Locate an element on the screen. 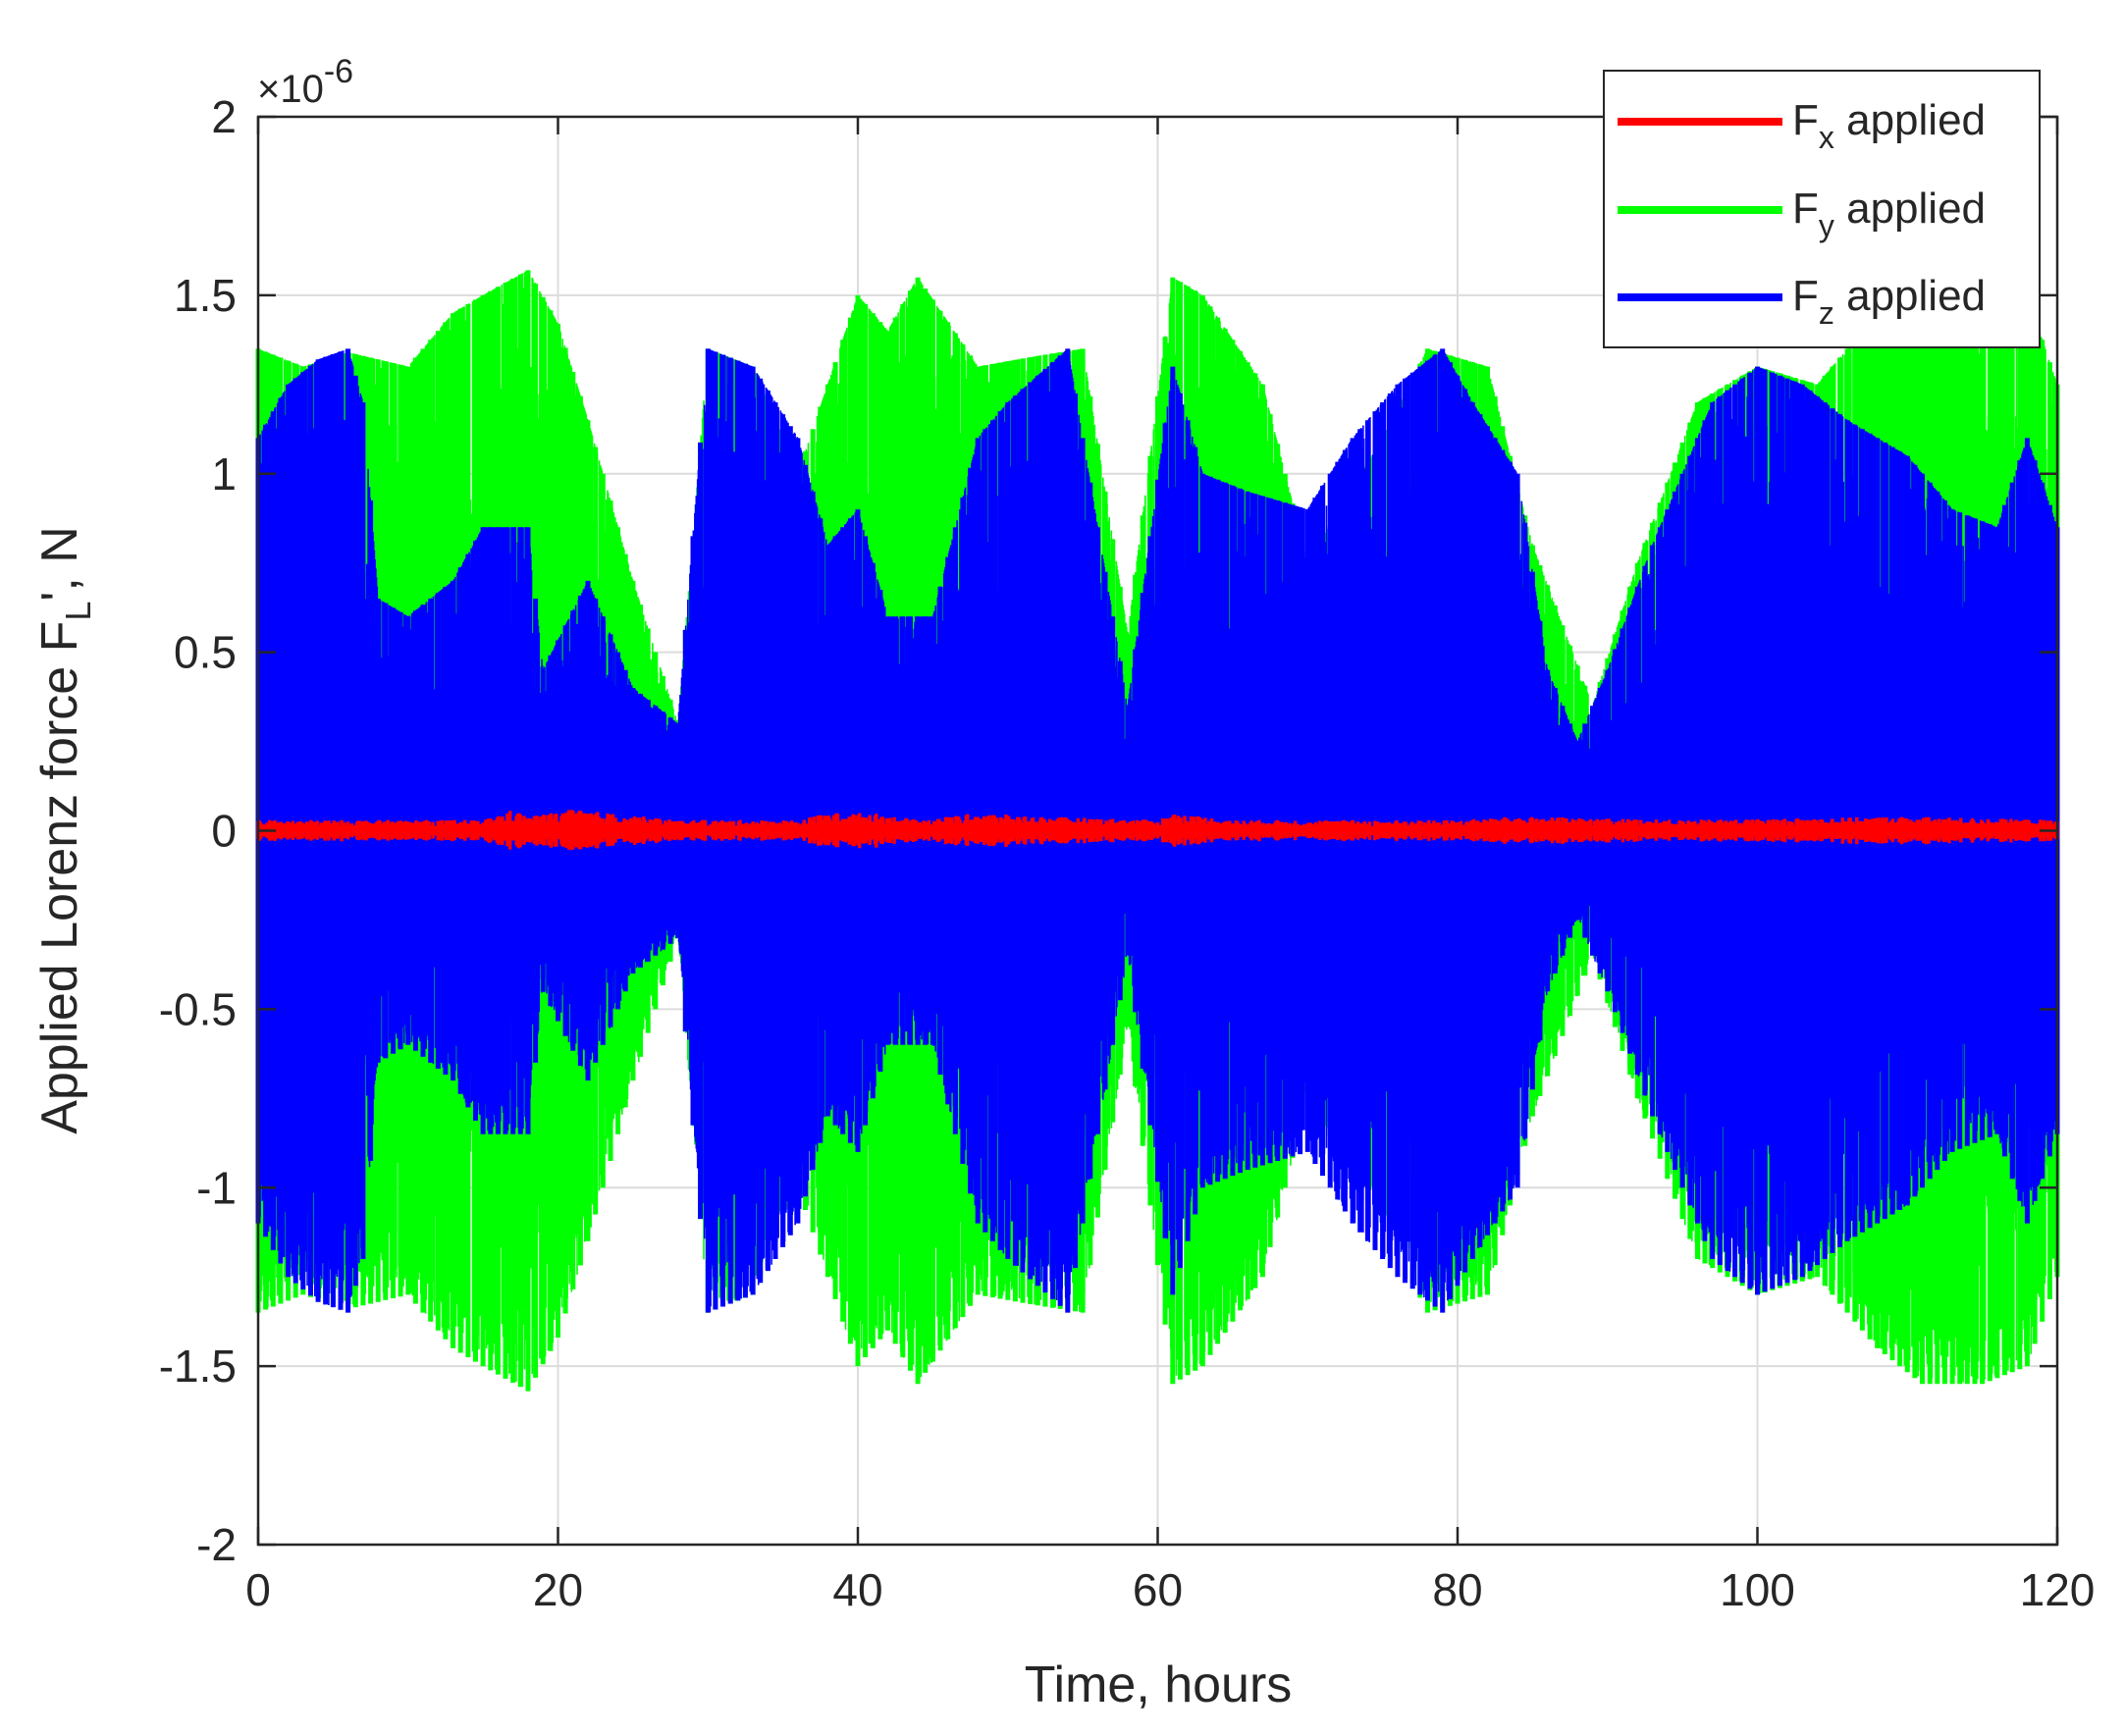 The image size is (2125, 1736). x-axis-title: Time, hours is located at coordinates (1159, 1685).